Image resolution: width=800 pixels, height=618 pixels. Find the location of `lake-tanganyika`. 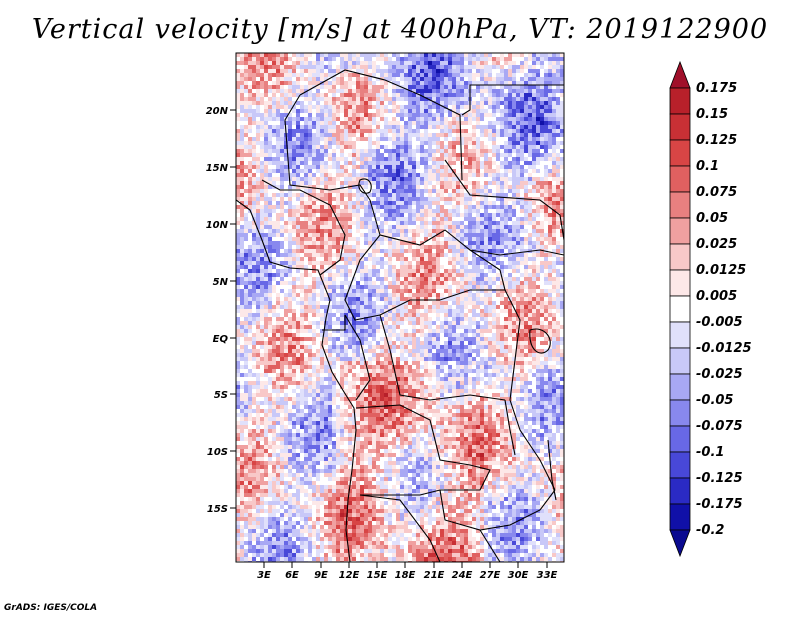

lake-tanganyika is located at coordinates (510, 427).